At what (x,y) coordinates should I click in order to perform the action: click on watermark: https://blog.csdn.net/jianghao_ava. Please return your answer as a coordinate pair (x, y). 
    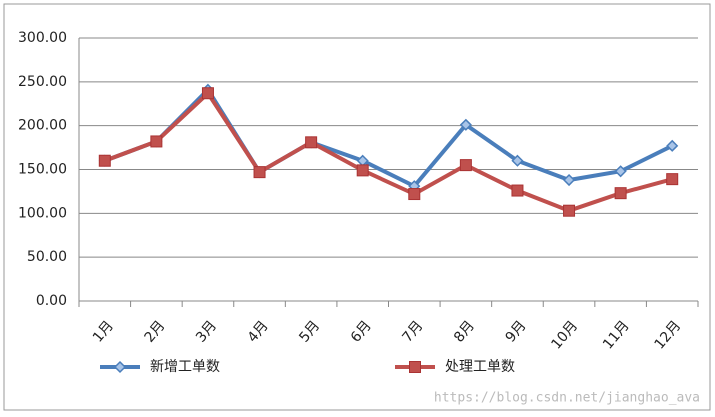
    Looking at the image, I should click on (567, 398).